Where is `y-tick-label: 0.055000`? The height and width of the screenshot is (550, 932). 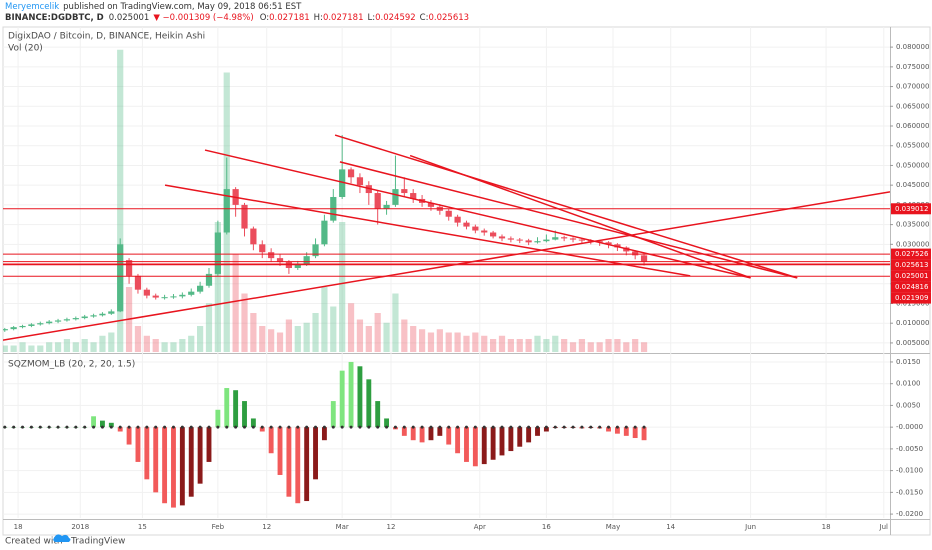
y-tick-label: 0.055000 is located at coordinates (912, 146).